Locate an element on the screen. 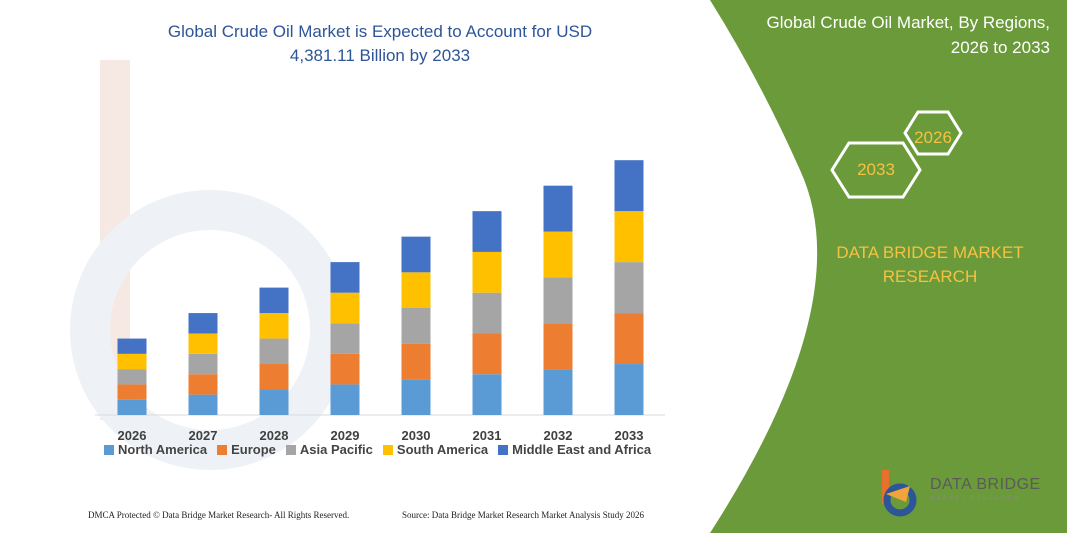 The width and height of the screenshot is (1067, 533). bar-2031-south-america is located at coordinates (487, 272).